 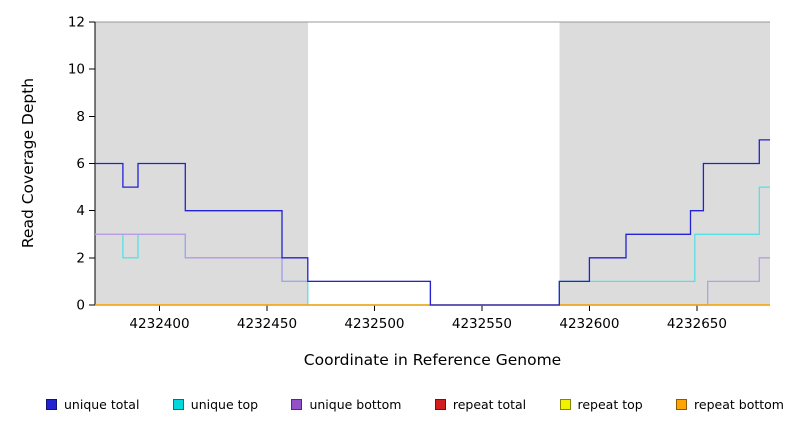 I want to click on legend-swatch-repeat-top, so click(x=565, y=404).